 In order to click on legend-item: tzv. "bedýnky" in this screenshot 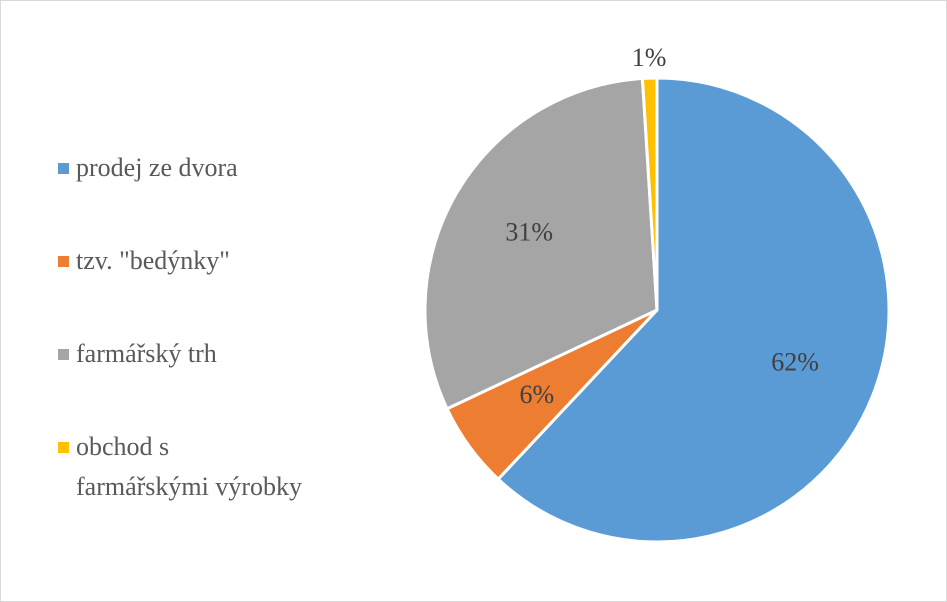, I will do `click(183, 287)`.